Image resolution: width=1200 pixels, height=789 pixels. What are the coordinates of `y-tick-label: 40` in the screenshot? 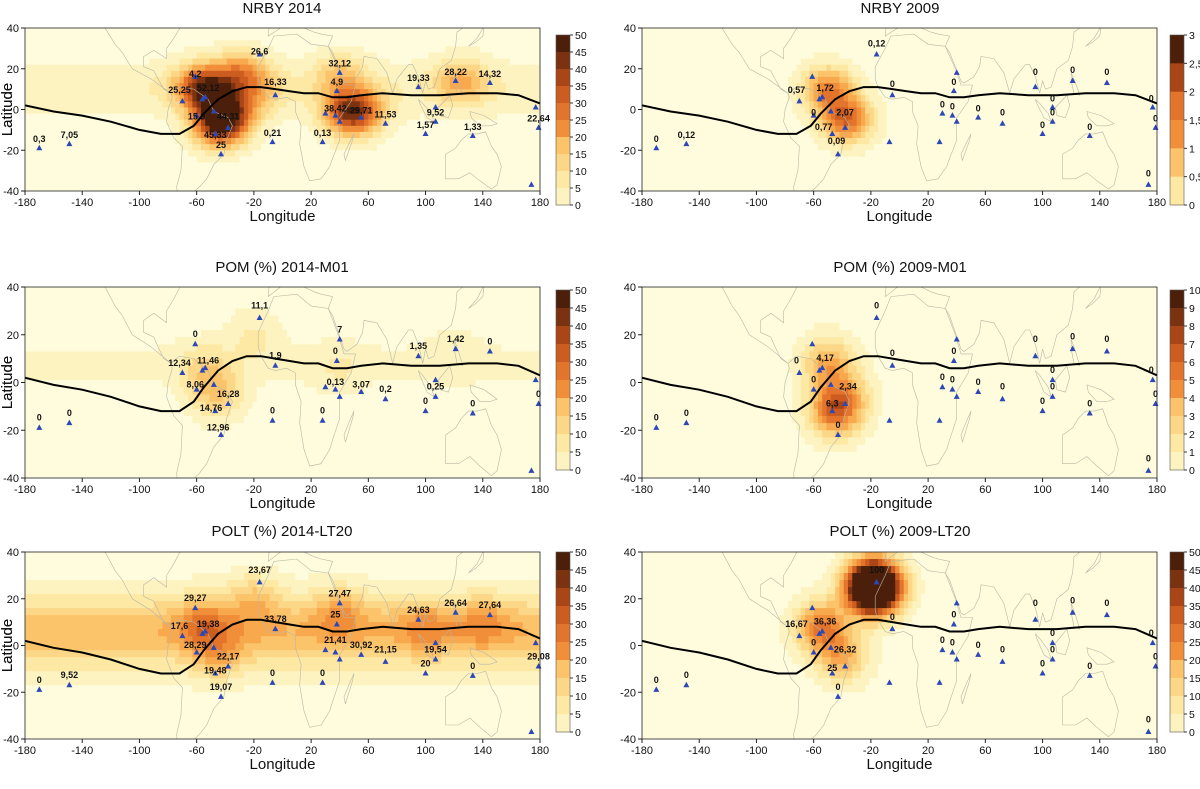 It's located at (13, 29).